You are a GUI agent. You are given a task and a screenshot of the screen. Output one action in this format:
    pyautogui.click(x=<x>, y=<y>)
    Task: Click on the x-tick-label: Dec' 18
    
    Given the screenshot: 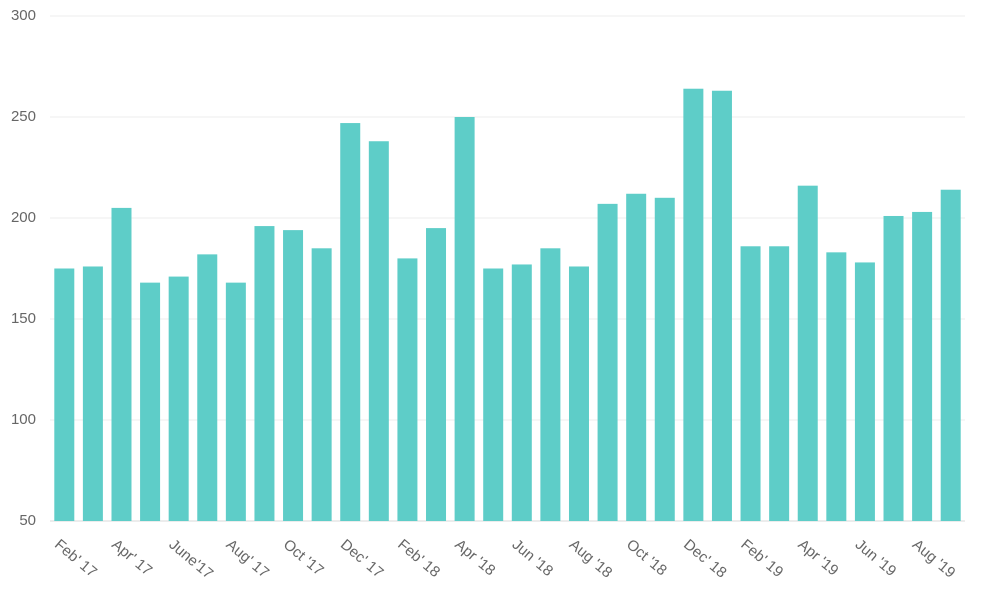 What is the action you would take?
    pyautogui.click(x=705, y=558)
    